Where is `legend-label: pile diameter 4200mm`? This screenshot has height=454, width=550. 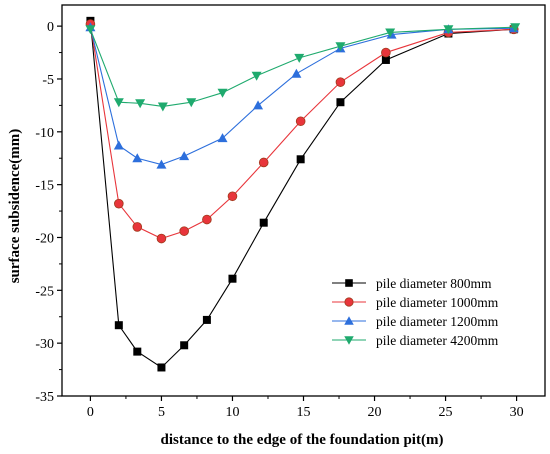
legend-label: pile diameter 4200mm is located at coordinates (437, 340).